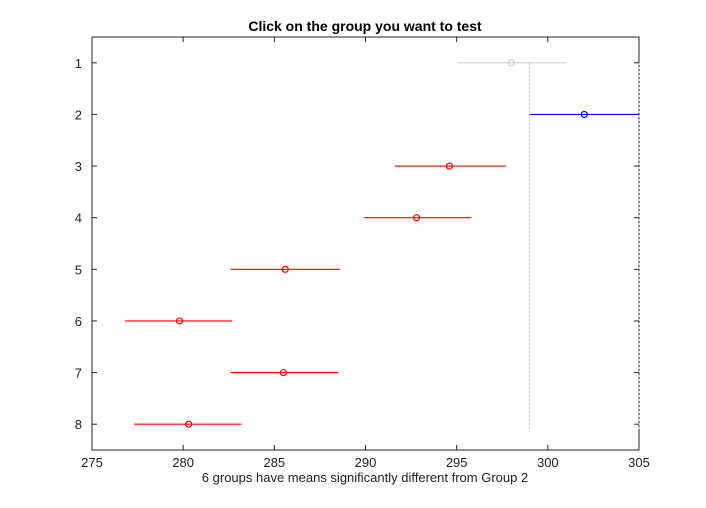 Image resolution: width=706 pixels, height=508 pixels. I want to click on group-4-interval, so click(417, 218).